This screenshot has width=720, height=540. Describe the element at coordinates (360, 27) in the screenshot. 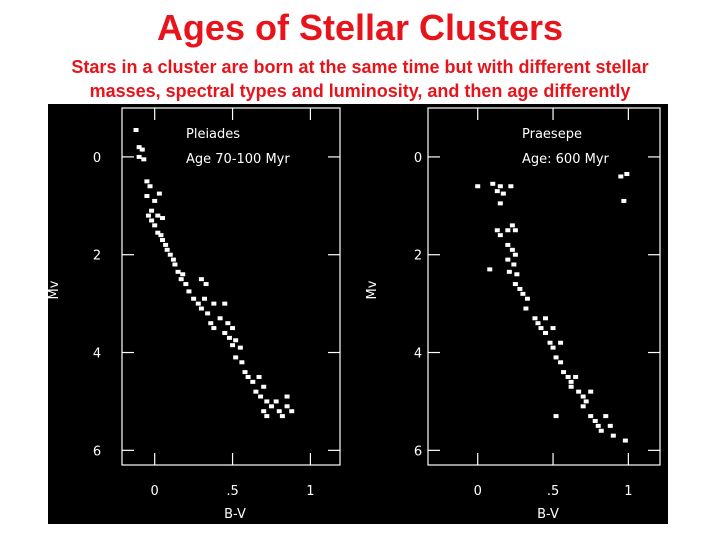

I see `slide-title: Ages of Stellar Clusters` at that location.